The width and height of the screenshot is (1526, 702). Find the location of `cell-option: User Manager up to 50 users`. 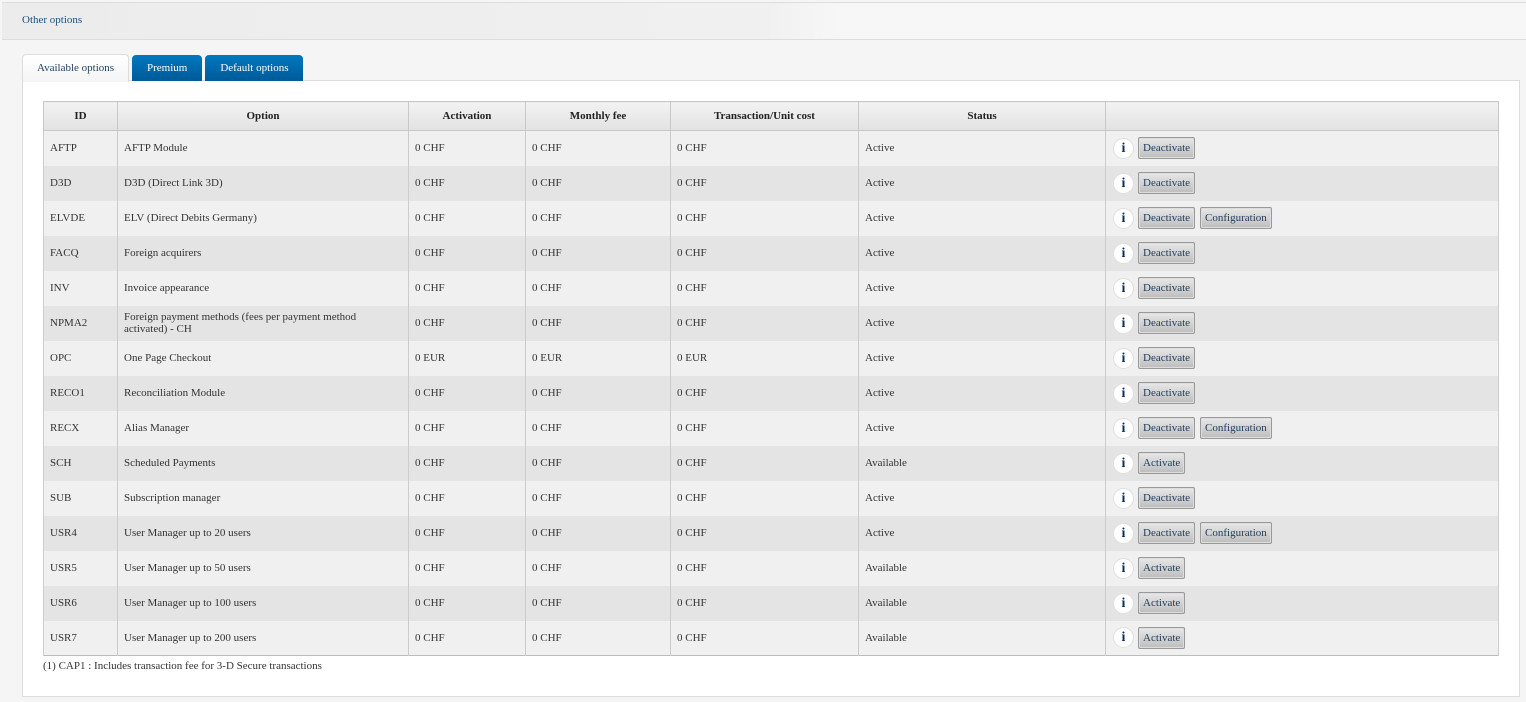

cell-option: User Manager up to 50 users is located at coordinates (263, 568).